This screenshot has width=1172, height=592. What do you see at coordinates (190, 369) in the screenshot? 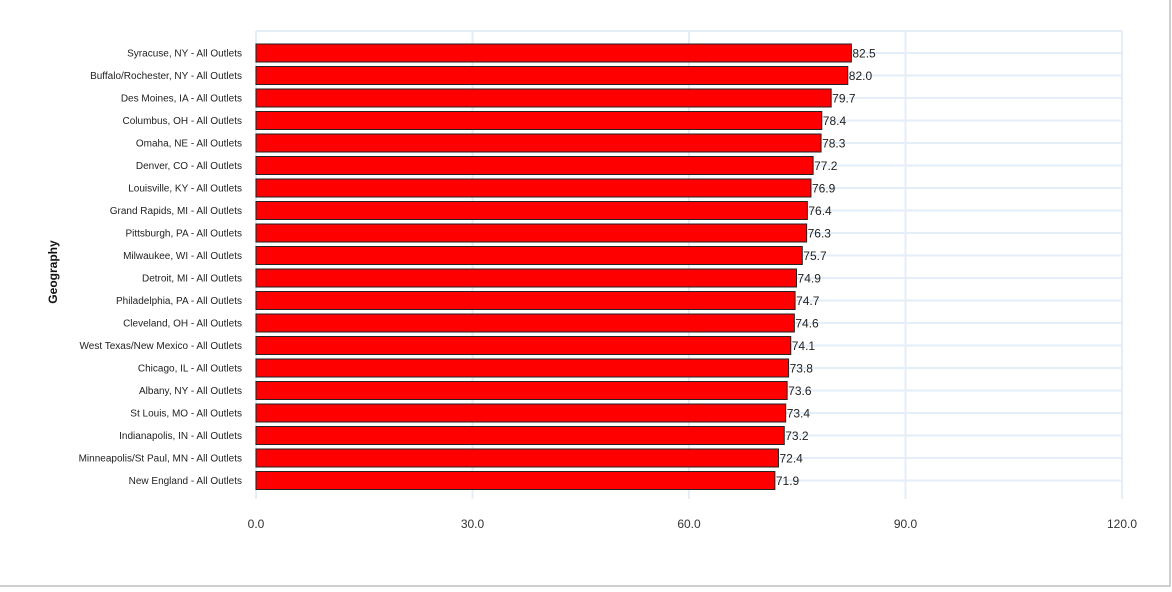
I see `category-label: Chicago, IL - All Outlets` at bounding box center [190, 369].